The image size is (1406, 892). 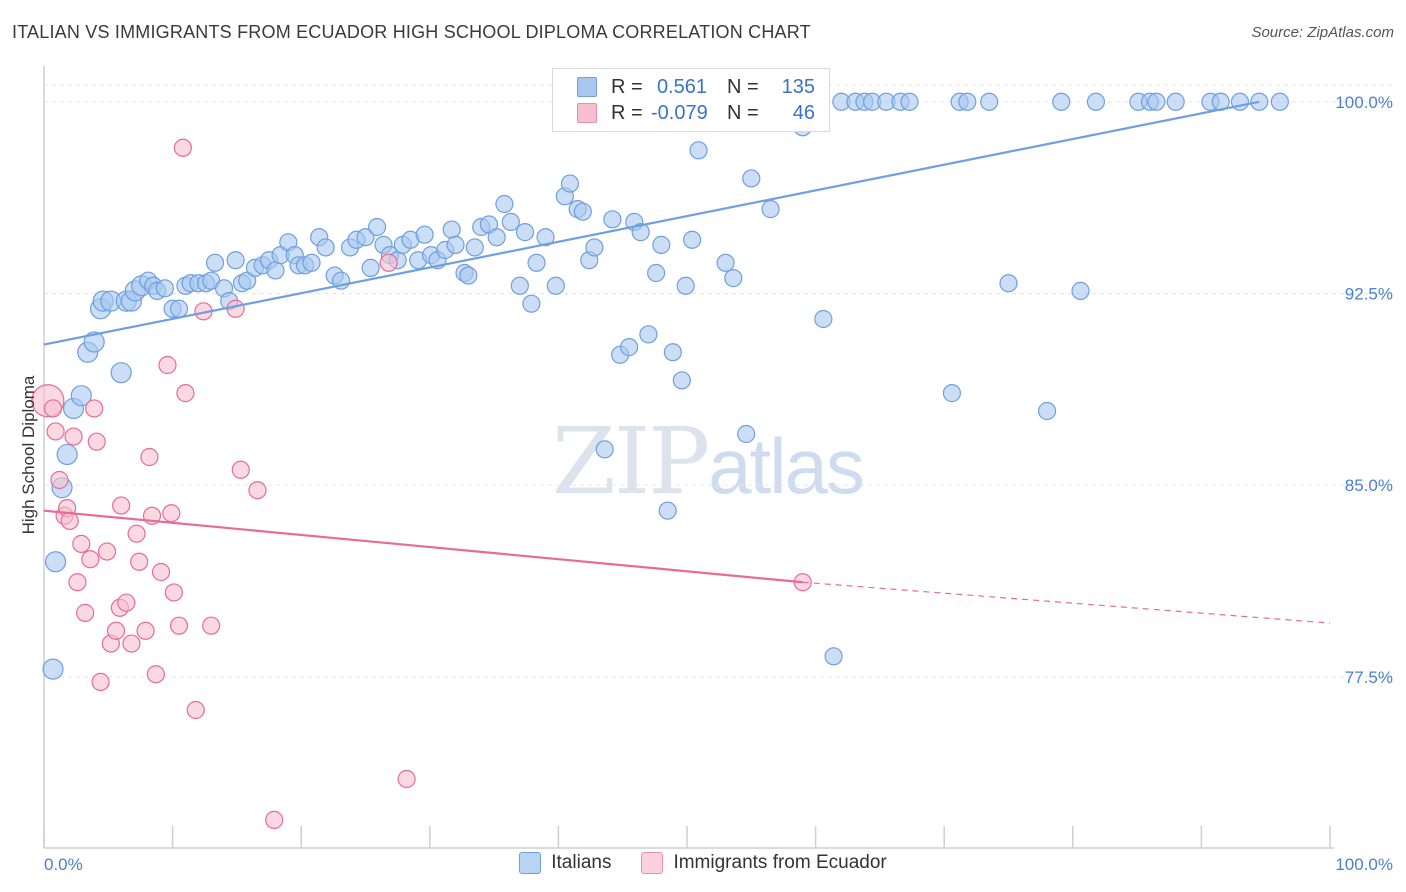 I want to click on source-credit: Source: ZipAtlas.com, so click(x=1322, y=32).